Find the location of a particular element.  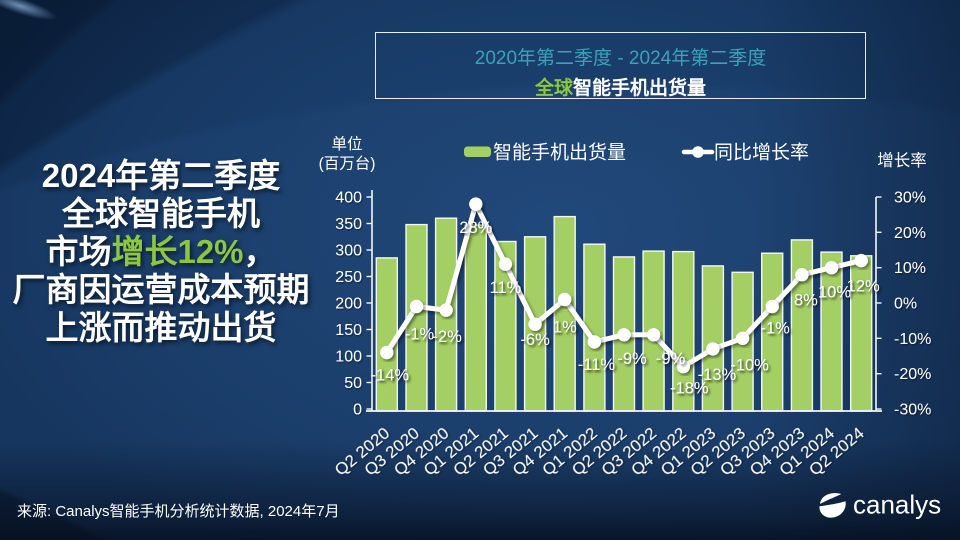

svg-text: 11% is located at coordinates (505, 288).